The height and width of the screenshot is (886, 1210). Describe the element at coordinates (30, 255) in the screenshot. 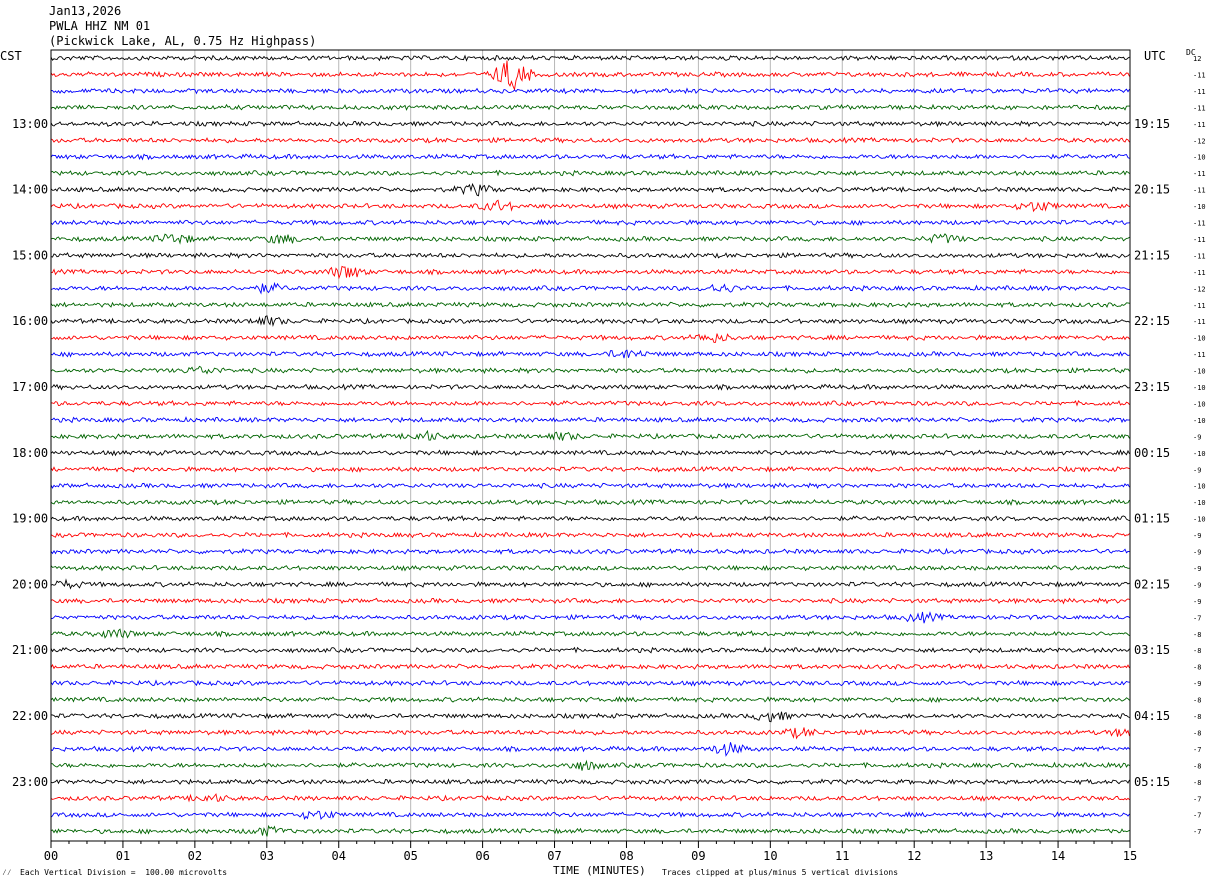

I see `left-hour-15:00: 15:00` at that location.